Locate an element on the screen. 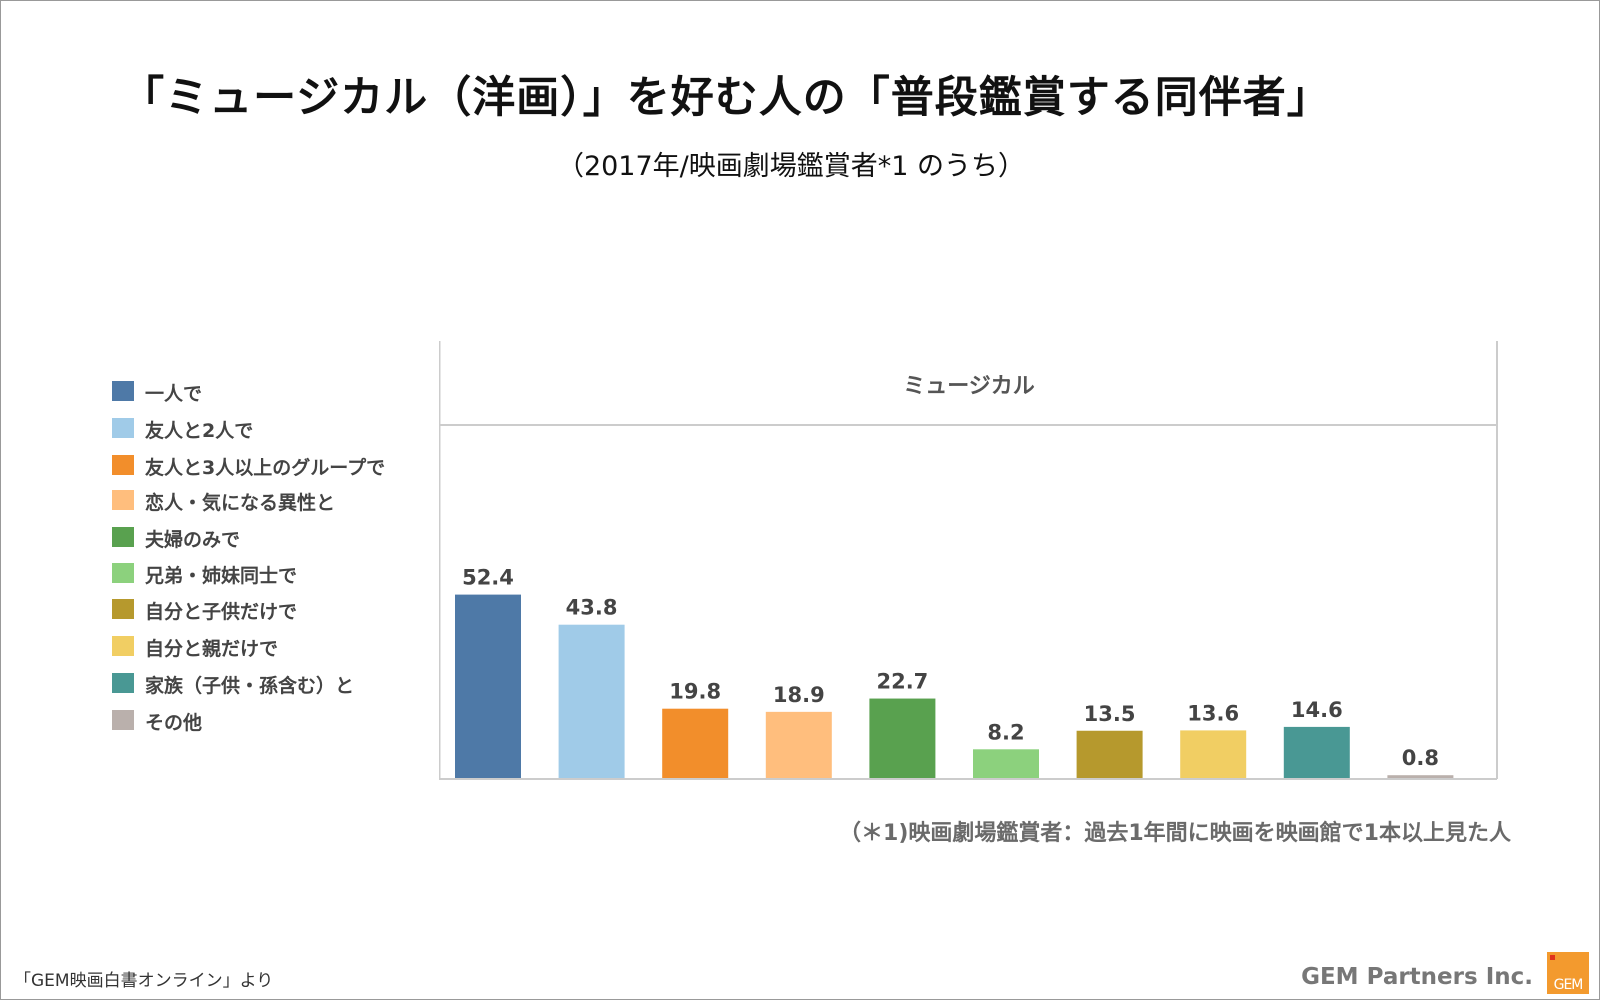 The width and height of the screenshot is (1600, 1000). legend-item-1: 一人で is located at coordinates (282, 392).